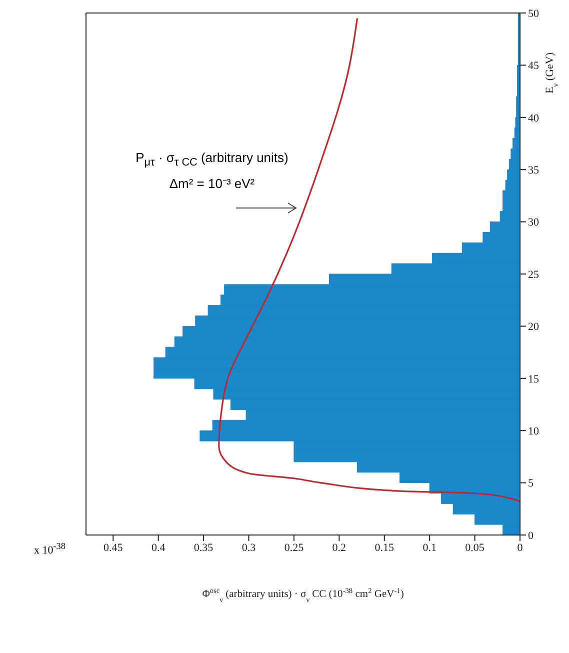  What do you see at coordinates (534, 379) in the screenshot?
I see `y-tick-label: 15` at bounding box center [534, 379].